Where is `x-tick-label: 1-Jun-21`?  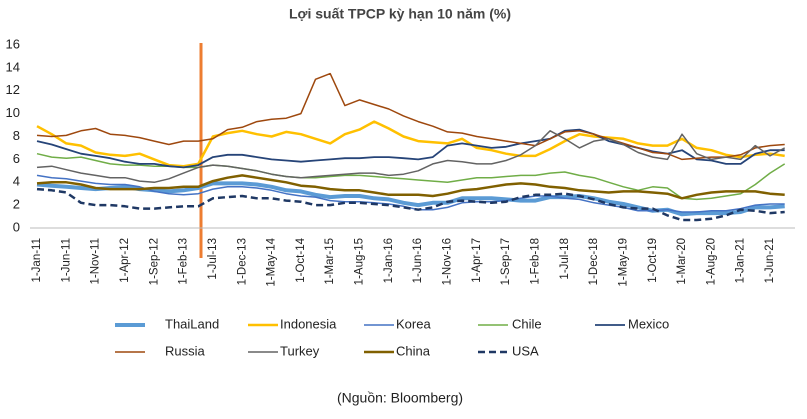
x-tick-label: 1-Jun-21 is located at coordinates (770, 260).